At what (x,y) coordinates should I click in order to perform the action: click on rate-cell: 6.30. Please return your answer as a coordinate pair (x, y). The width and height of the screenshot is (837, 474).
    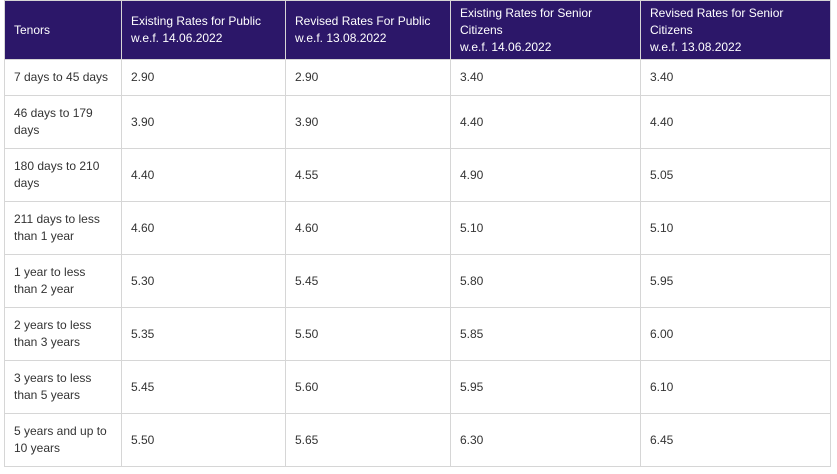
    Looking at the image, I should click on (545, 440).